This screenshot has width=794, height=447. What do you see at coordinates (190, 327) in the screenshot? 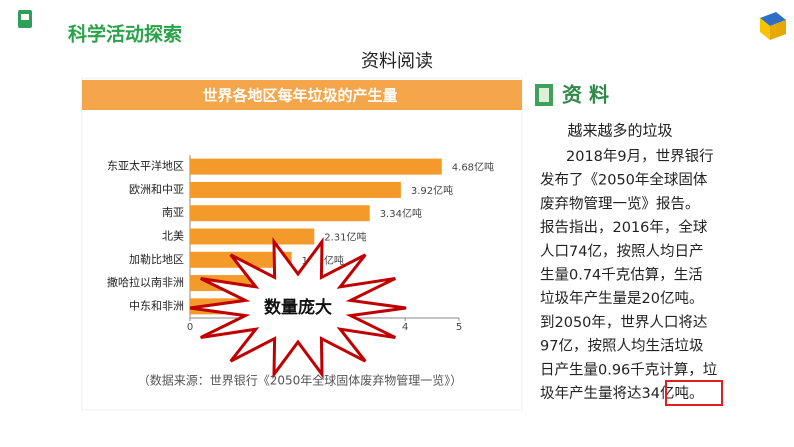
I see `x-tick-label: 0` at bounding box center [190, 327].